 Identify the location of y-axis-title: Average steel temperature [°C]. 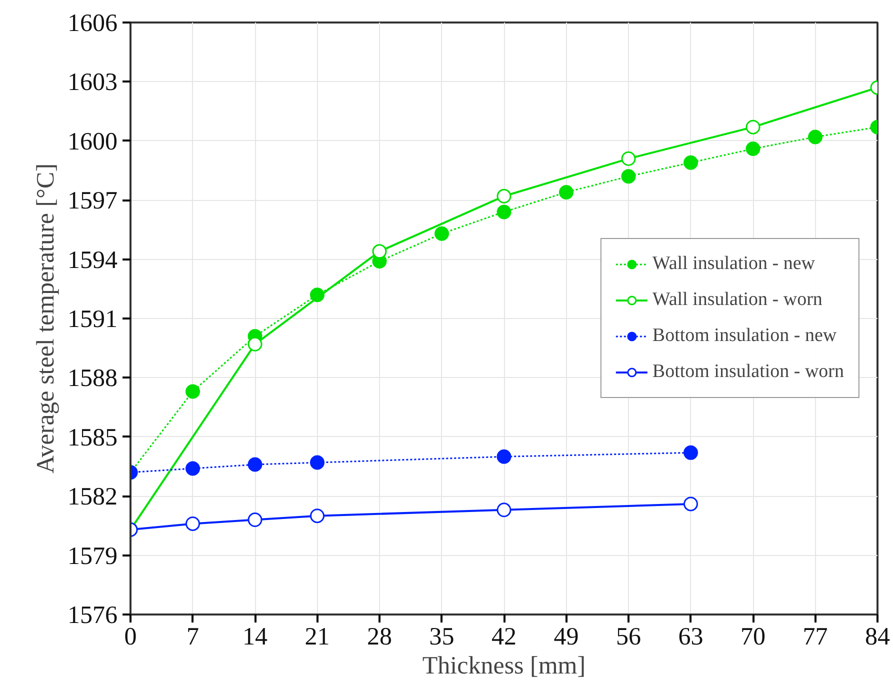
(46, 318).